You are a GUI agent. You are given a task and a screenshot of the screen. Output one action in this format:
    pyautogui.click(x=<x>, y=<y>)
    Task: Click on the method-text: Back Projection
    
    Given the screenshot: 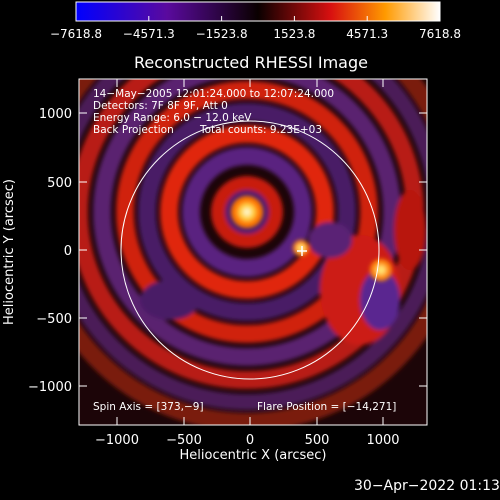 What is the action you would take?
    pyautogui.click(x=133, y=130)
    